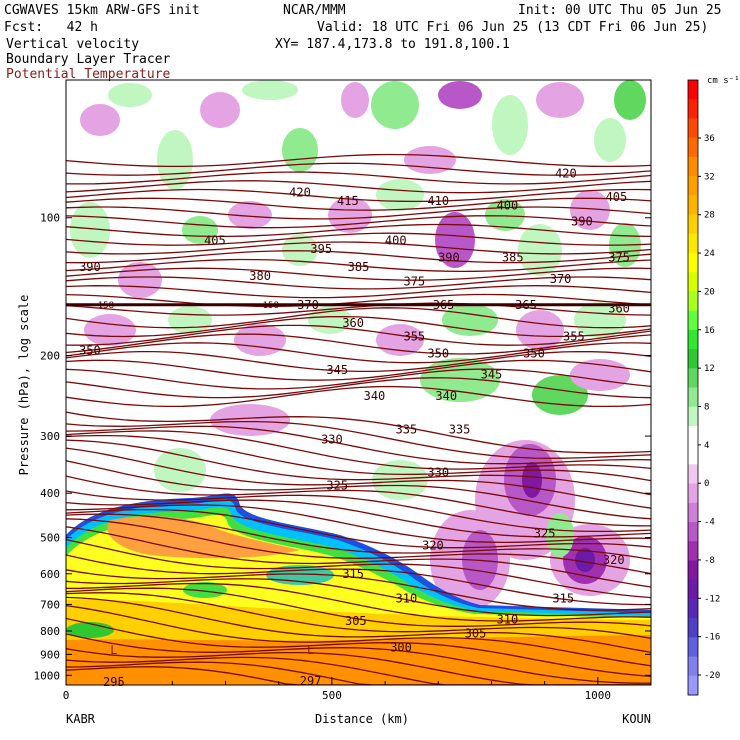 This screenshot has height=740, width=740. Describe the element at coordinates (114, 682) in the screenshot. I see `theta-label: 295` at that location.